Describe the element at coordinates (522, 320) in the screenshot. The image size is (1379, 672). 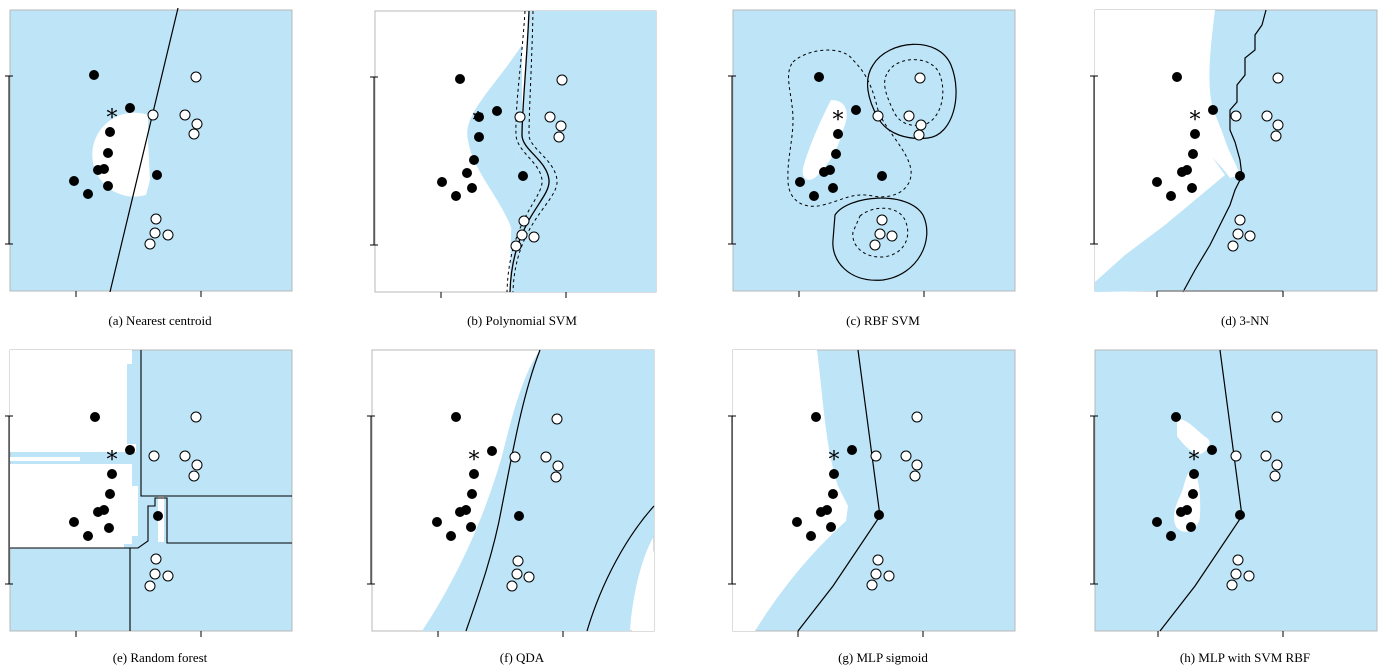
I see `caption: (b) Polynomial SVM` at that location.